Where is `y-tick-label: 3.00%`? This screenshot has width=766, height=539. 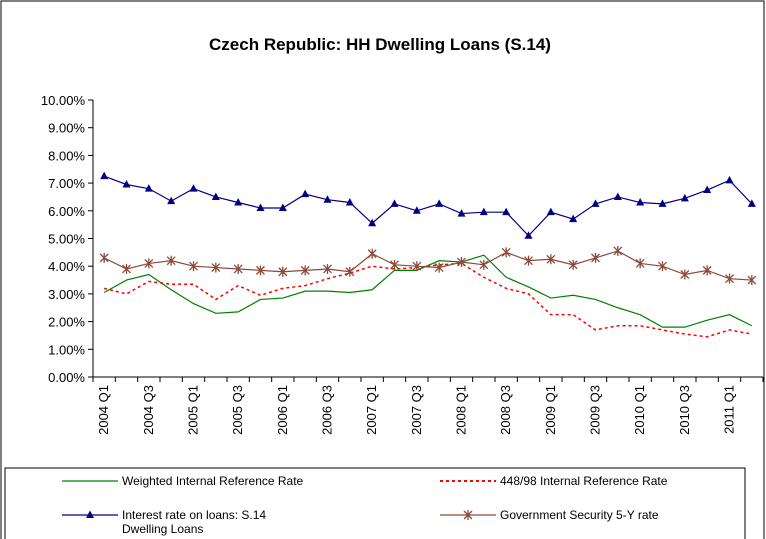 y-tick-label: 3.00% is located at coordinates (66, 294).